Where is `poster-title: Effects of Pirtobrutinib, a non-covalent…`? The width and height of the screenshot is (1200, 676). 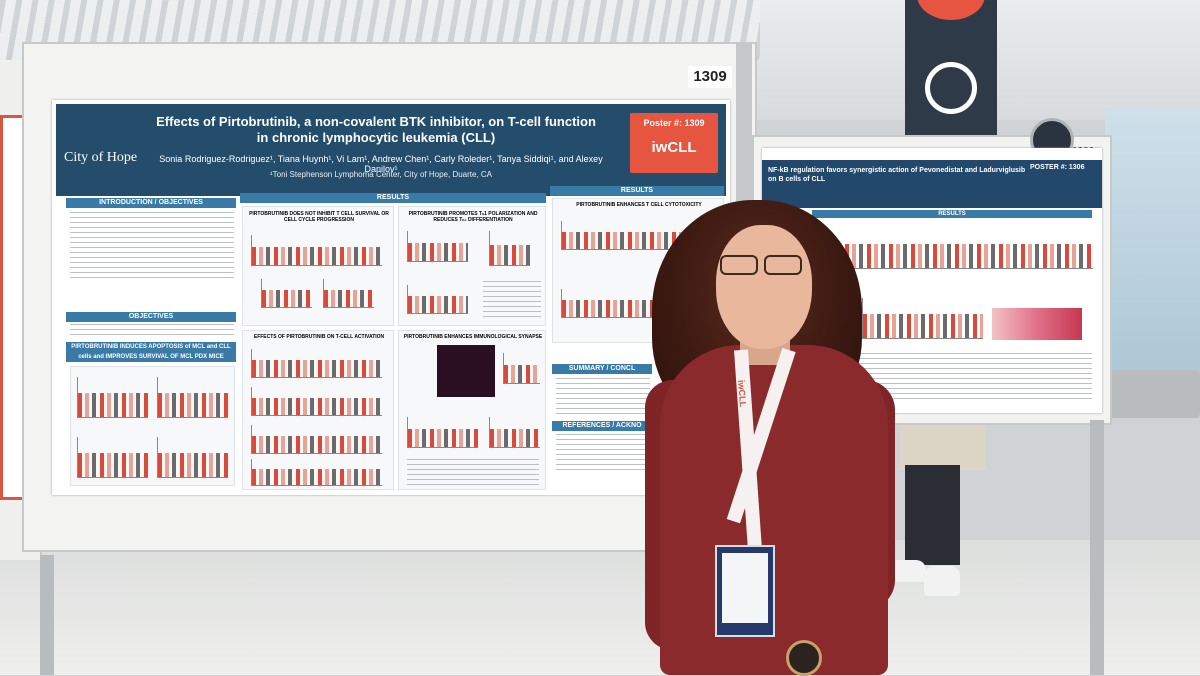
poster-title: Effects of Pirtobrutinib, a non-covalent… is located at coordinates (376, 129).